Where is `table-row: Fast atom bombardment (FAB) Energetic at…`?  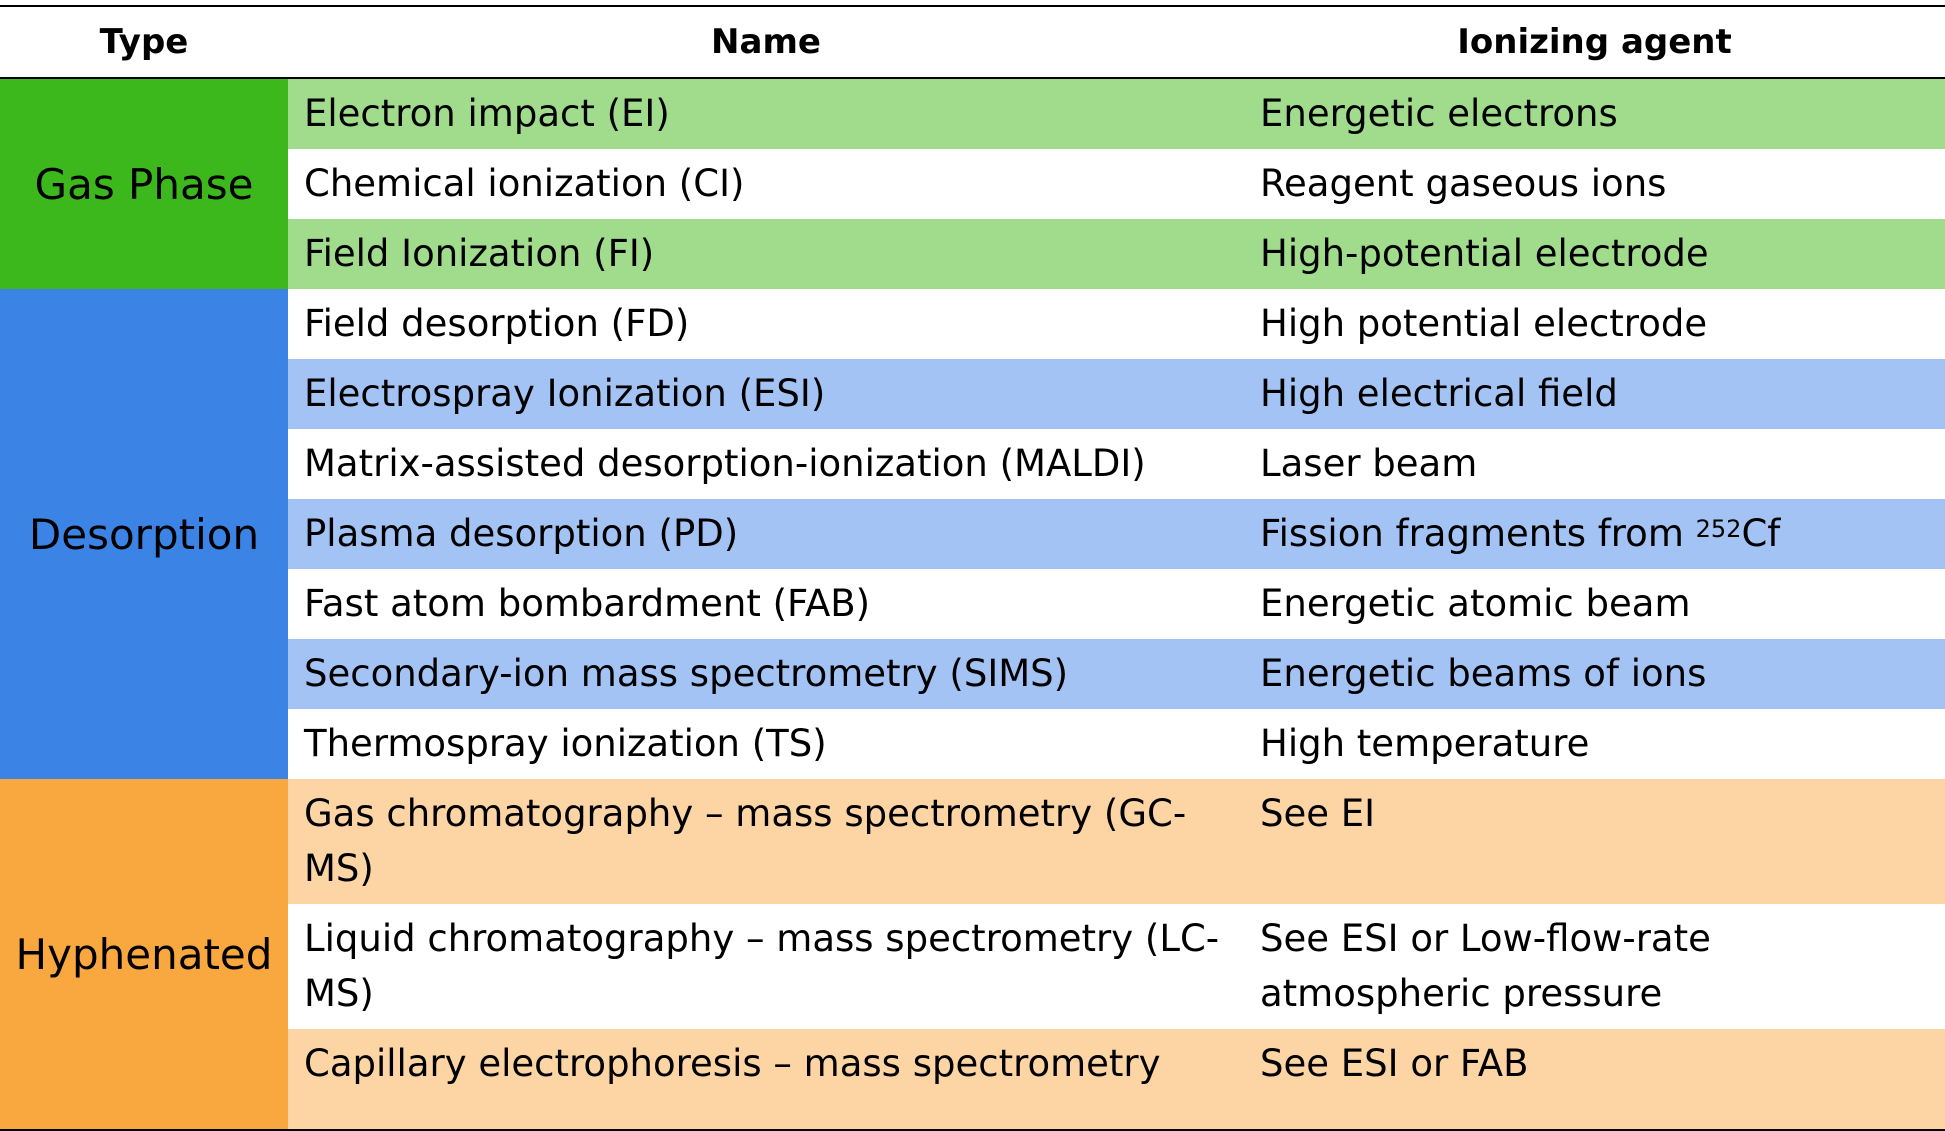 table-row: Fast atom bombardment (FAB) Energetic at… is located at coordinates (972, 604).